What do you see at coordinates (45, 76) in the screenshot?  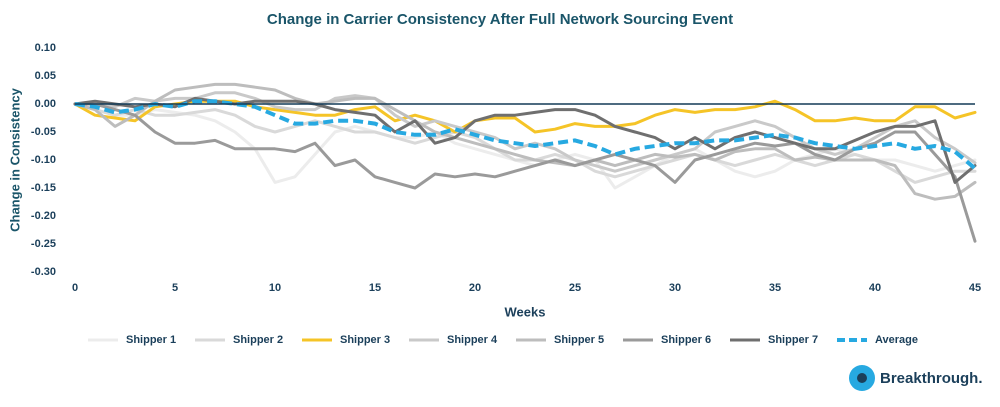 I see `y-tick-label: 0.05` at bounding box center [45, 76].